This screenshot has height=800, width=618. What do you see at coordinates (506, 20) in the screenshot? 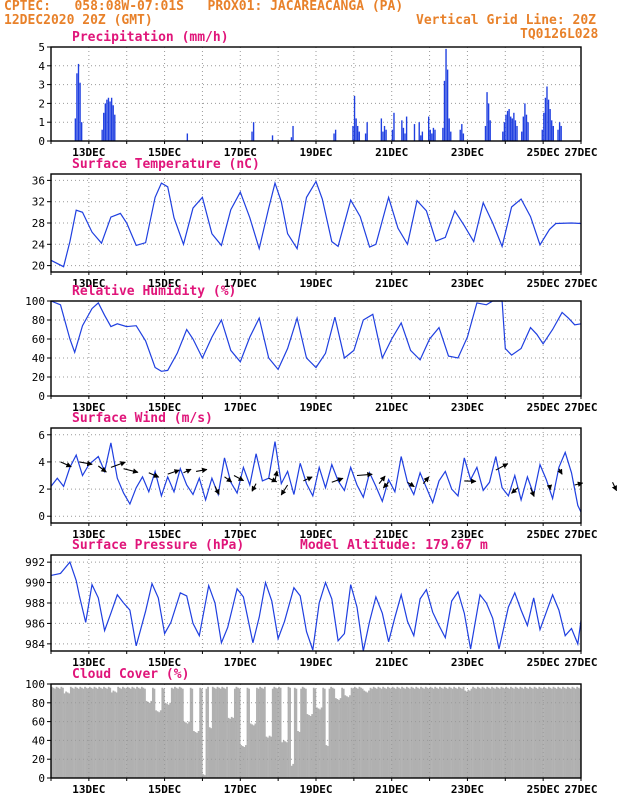
I see `header-grid-note: Vertical Grid Line: 20Z` at bounding box center [506, 20].